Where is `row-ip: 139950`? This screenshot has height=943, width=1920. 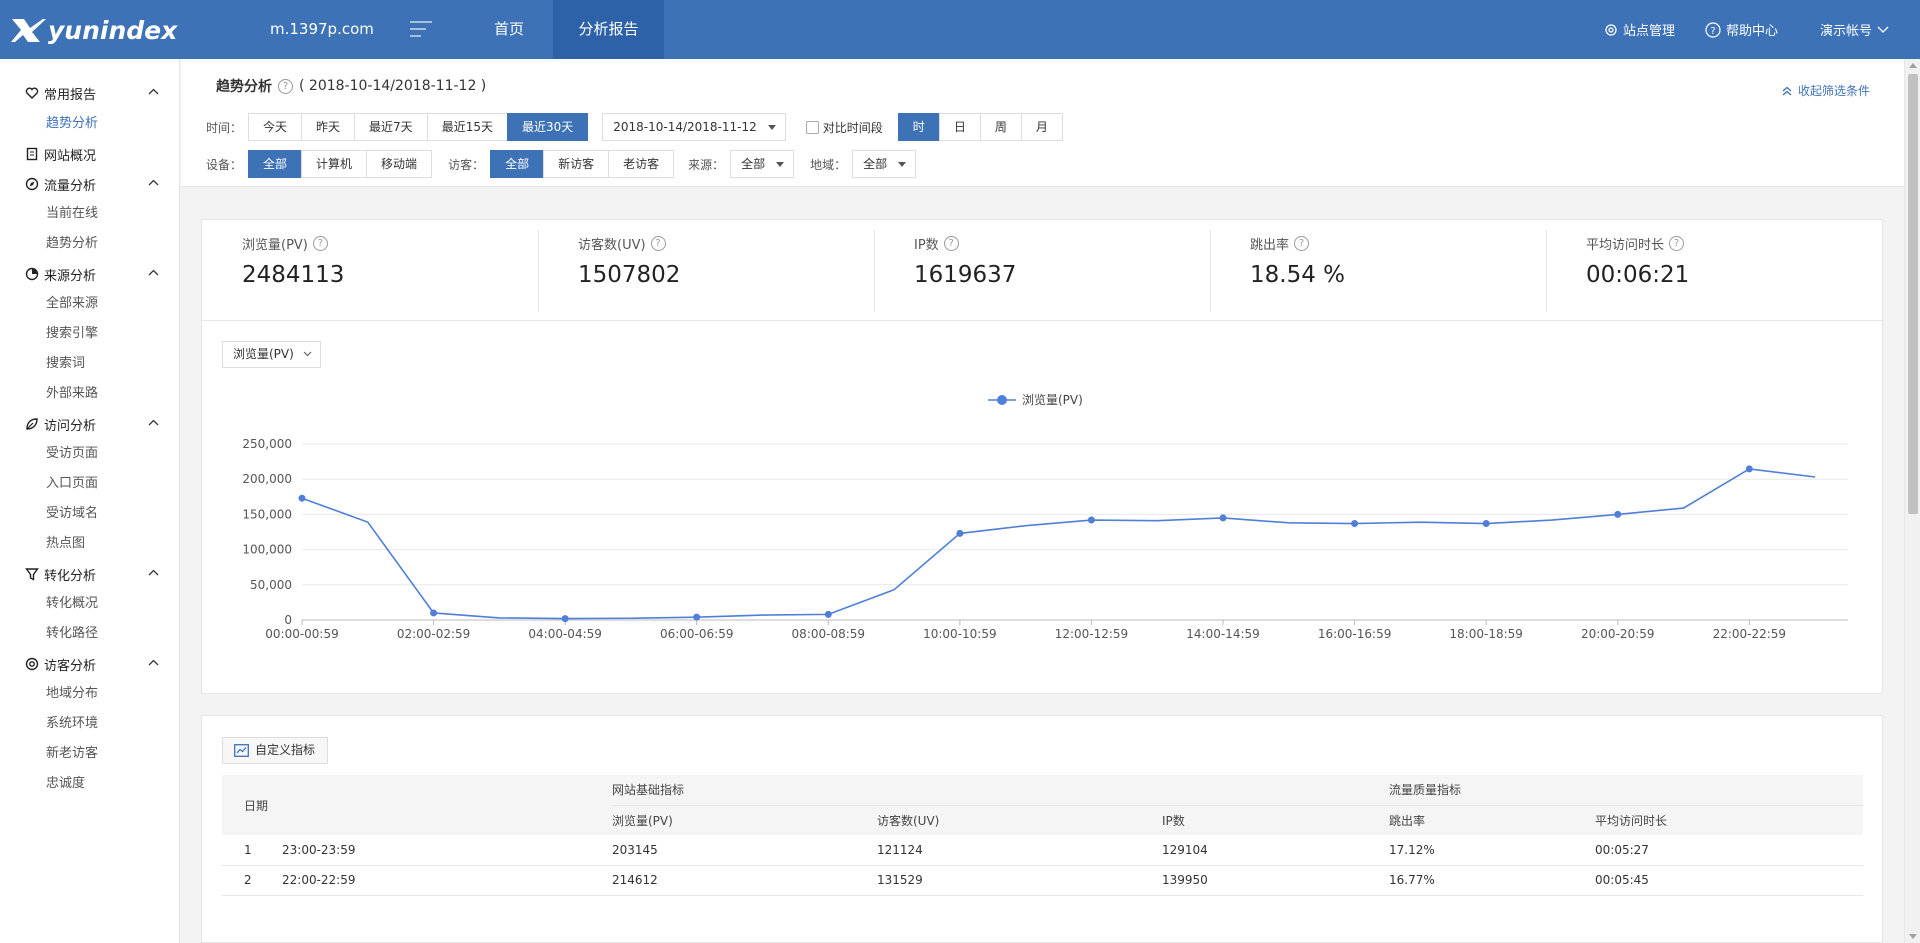
row-ip: 139950 is located at coordinates (1275, 880).